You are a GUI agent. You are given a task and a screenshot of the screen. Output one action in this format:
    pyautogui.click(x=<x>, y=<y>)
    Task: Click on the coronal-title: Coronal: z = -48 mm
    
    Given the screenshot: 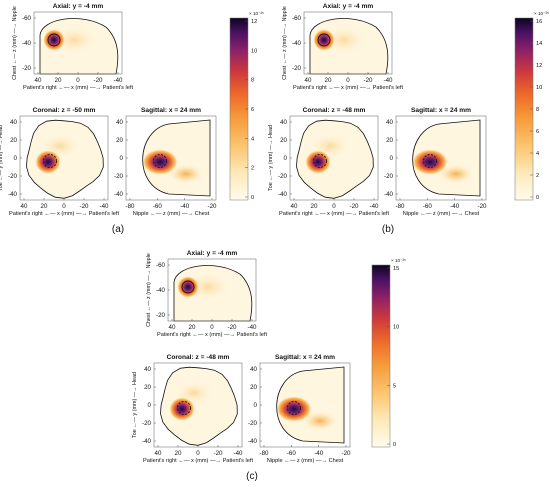 What is the action you would take?
    pyautogui.click(x=334, y=110)
    